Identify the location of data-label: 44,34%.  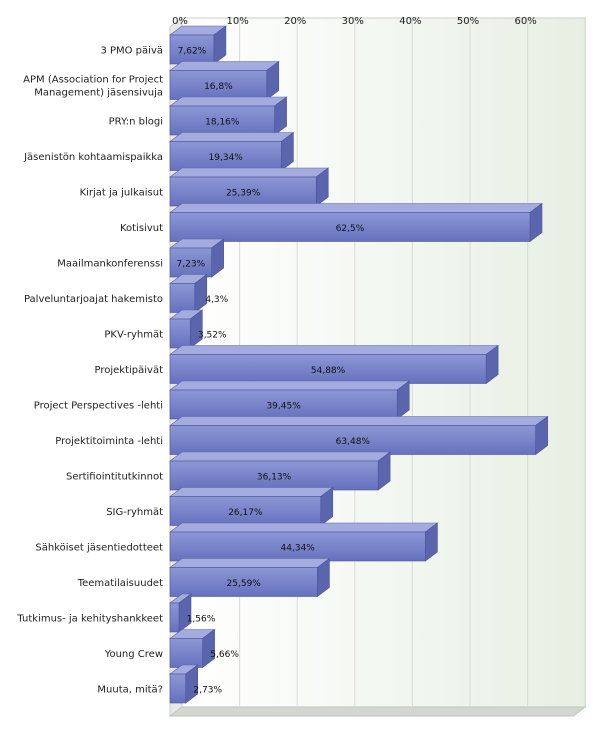
(298, 549).